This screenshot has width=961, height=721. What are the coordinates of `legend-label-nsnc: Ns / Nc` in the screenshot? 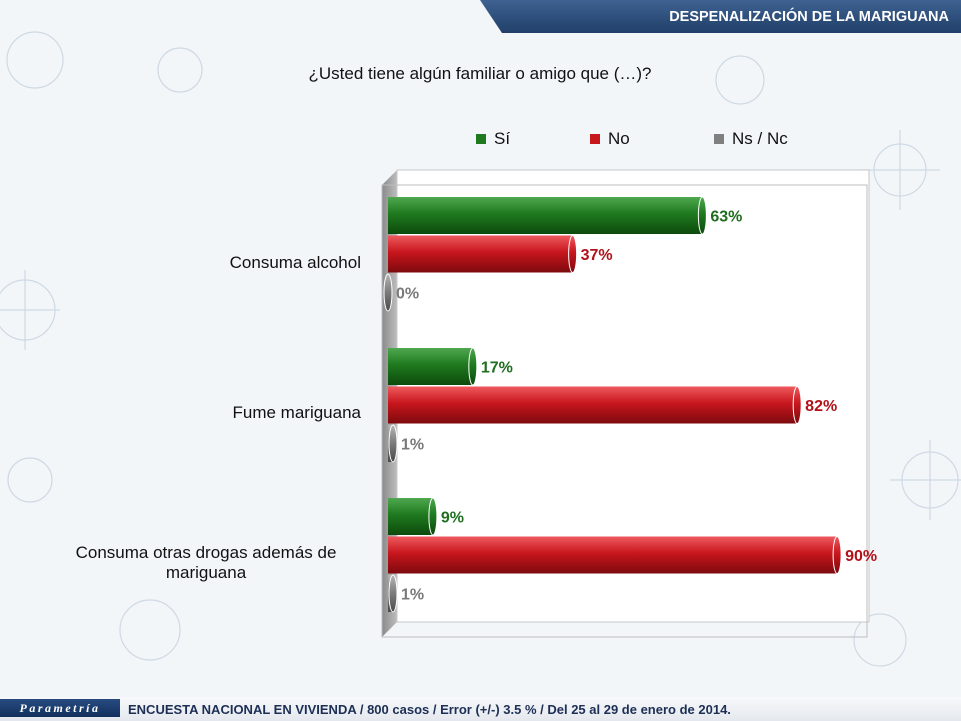 It's located at (760, 138).